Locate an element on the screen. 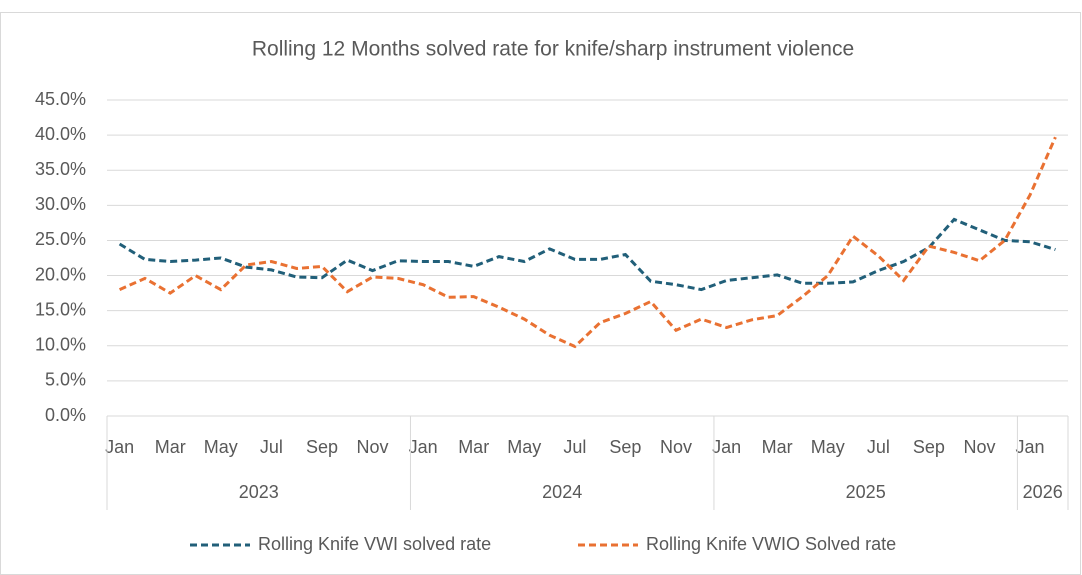  legend-label: Rolling Knife VWI solved rate is located at coordinates (374, 544).